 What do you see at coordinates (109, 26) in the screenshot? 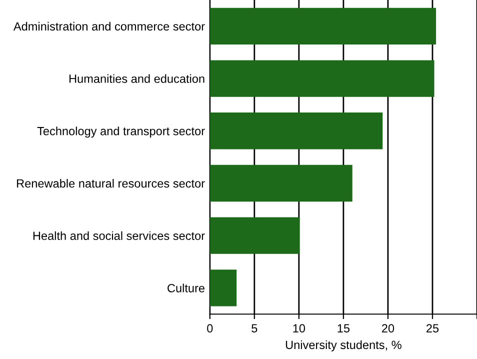
I see `y-tick-label: Administration and commerce sector` at bounding box center [109, 26].